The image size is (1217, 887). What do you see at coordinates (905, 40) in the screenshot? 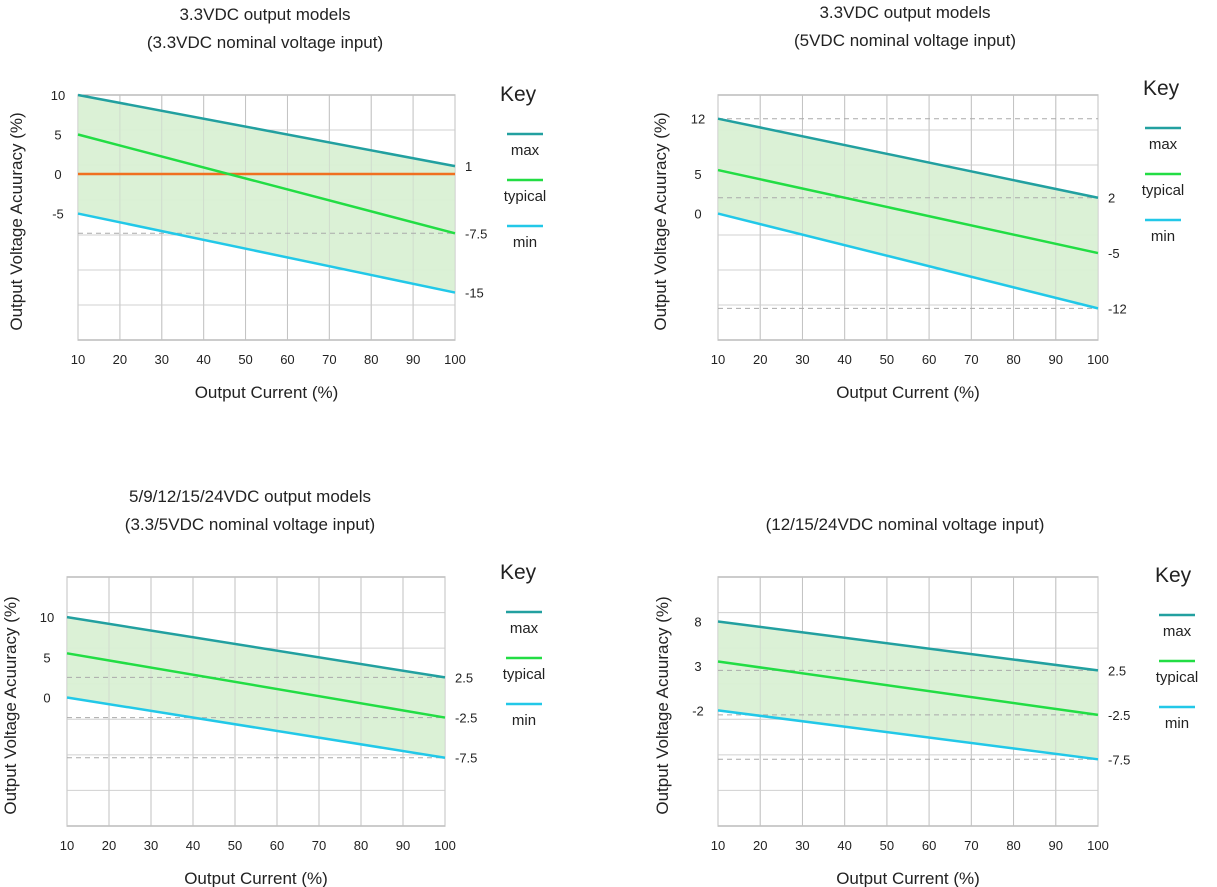
I see `chart-title-line: (5VDC nominal voltage input)` at bounding box center [905, 40].